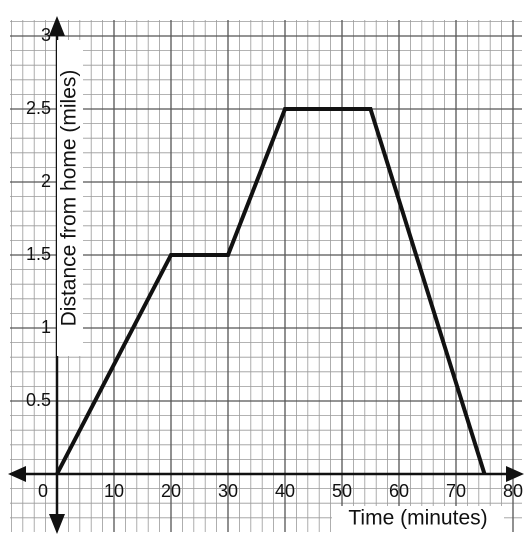  What do you see at coordinates (46, 327) in the screenshot?
I see `y-tick-label: 1` at bounding box center [46, 327].